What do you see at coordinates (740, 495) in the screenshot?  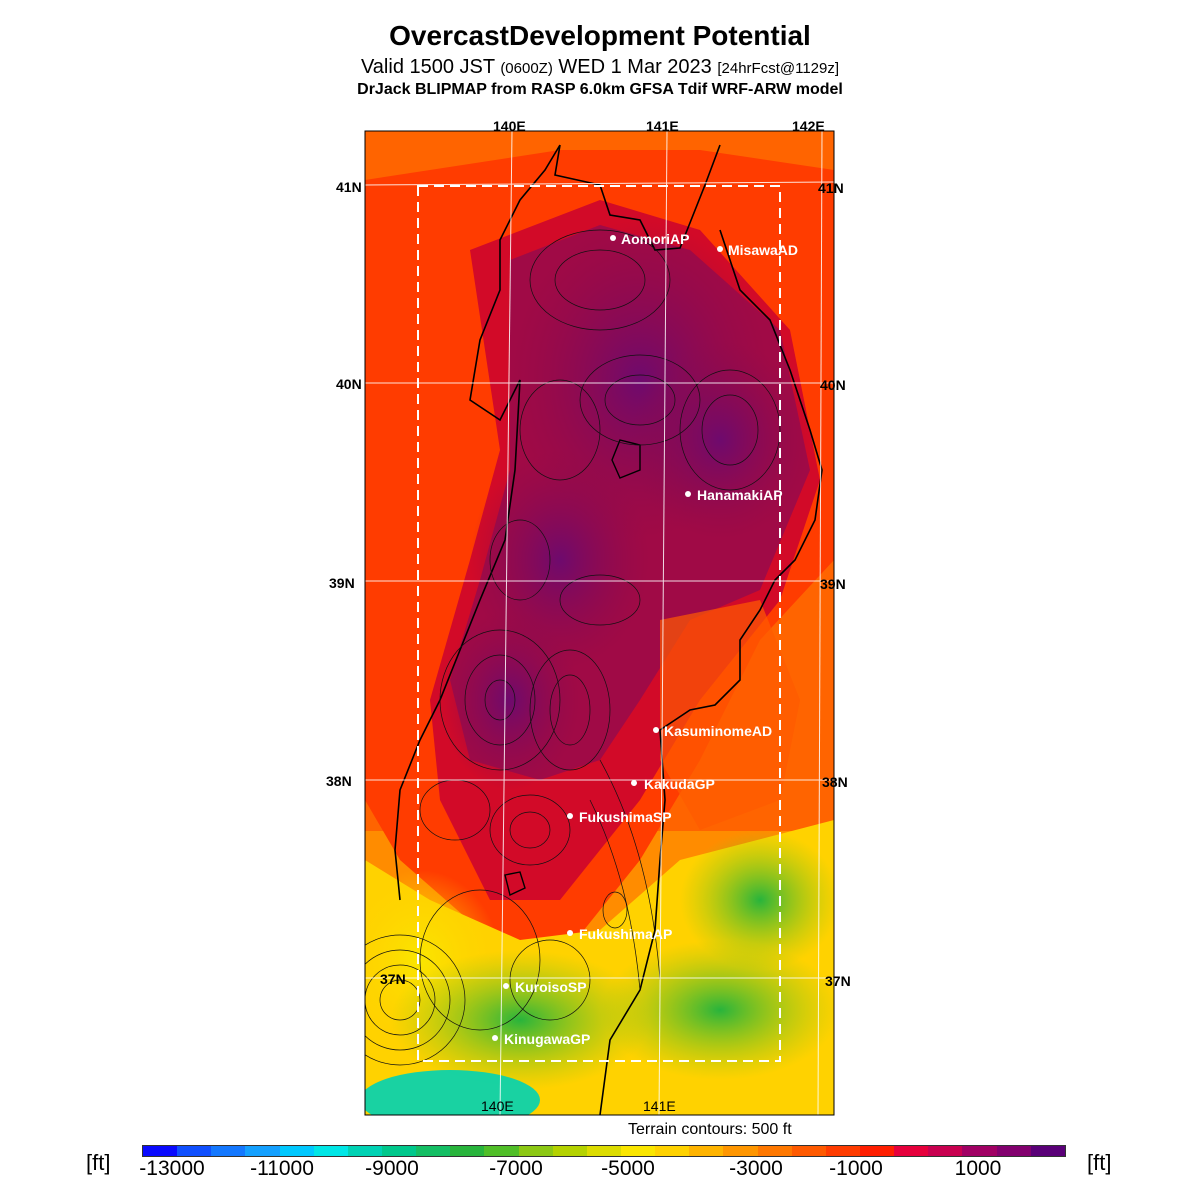 I see `site-label-hanamakiap: HanamakiAP` at bounding box center [740, 495].